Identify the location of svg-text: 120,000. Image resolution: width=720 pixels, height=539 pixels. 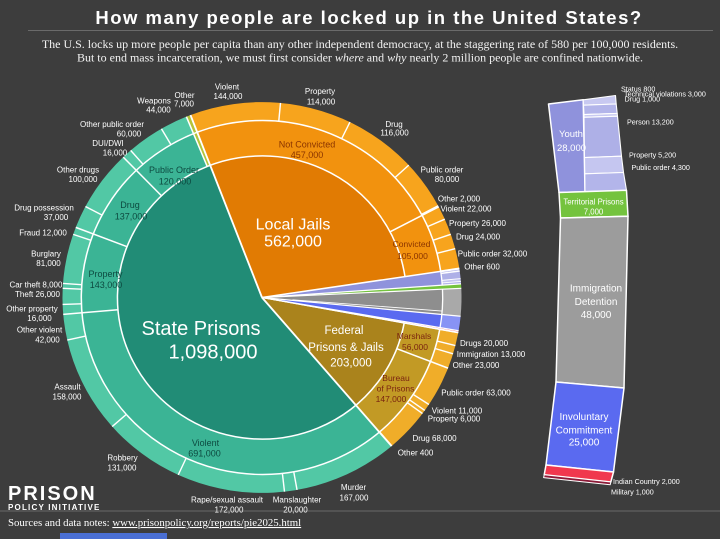
(175, 182).